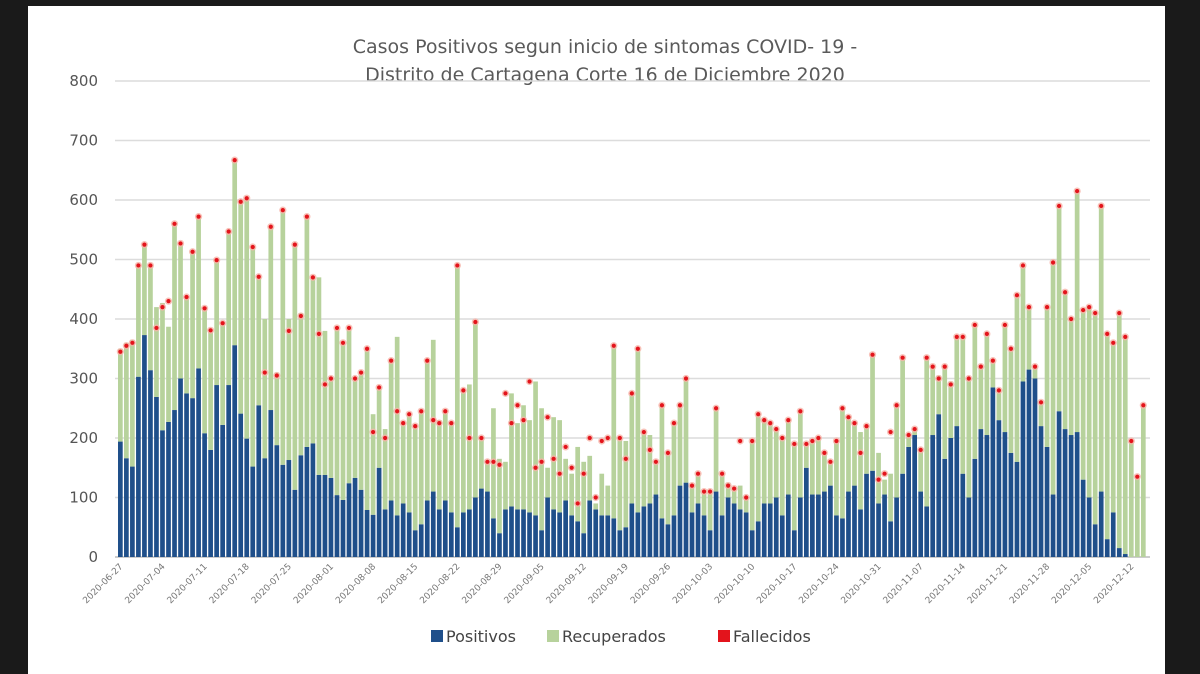  What do you see at coordinates (356, 584) in the screenshot?
I see `x-tick-label: 2020-08-08` at bounding box center [356, 584].